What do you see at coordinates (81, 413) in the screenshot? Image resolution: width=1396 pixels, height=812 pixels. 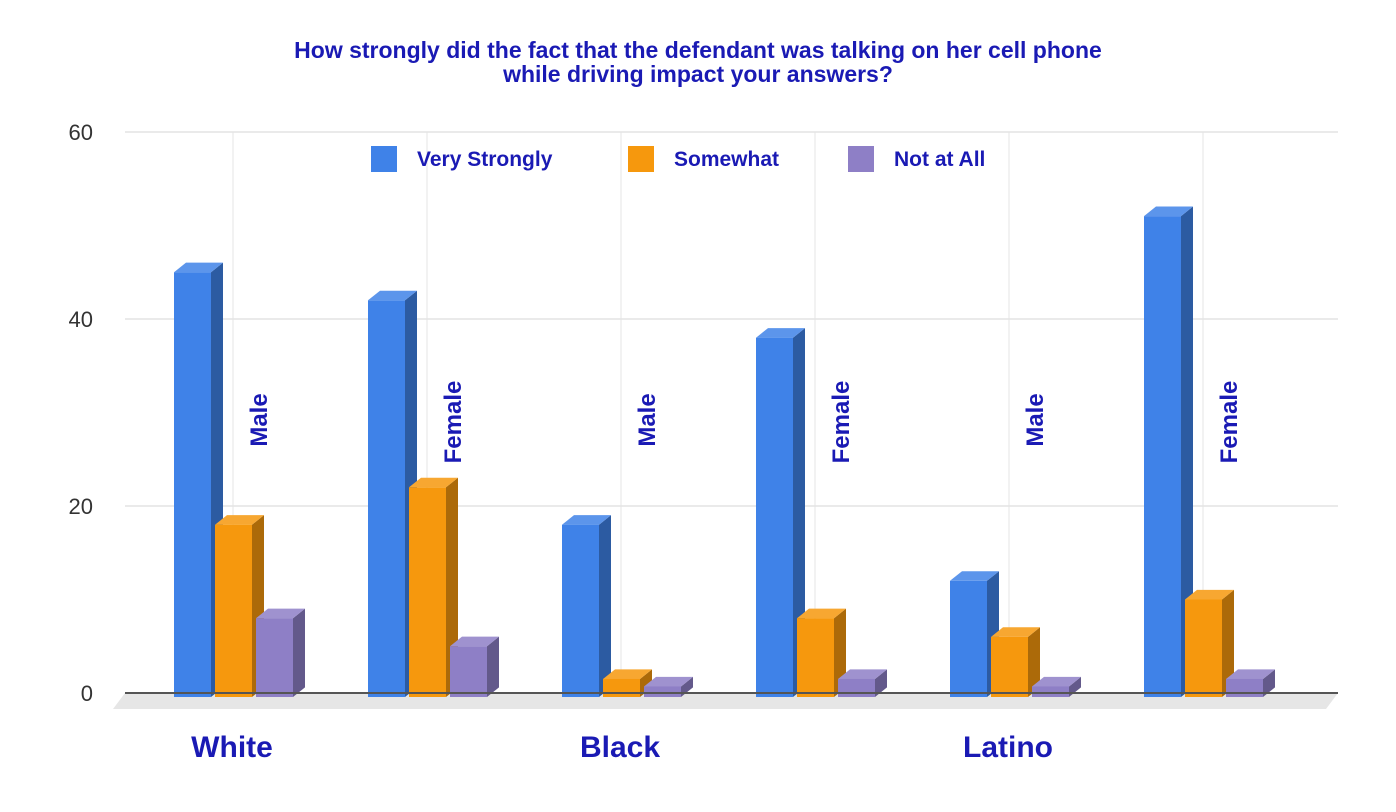 I see `y-axis: 0 20 40 60` at bounding box center [81, 413].